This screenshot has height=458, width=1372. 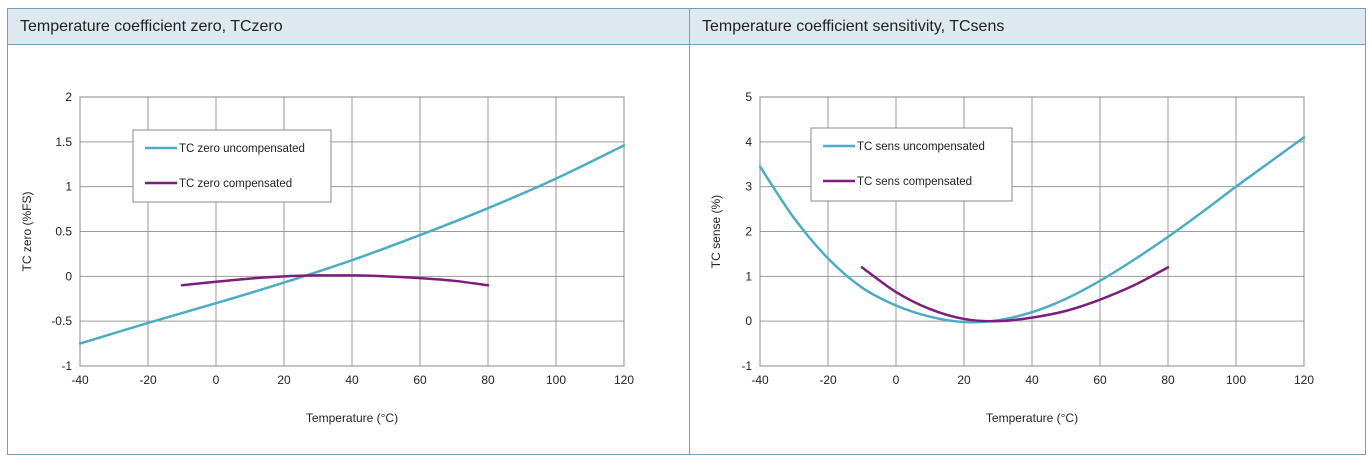 I want to click on y-axis-label: TC sense (%), so click(x=716, y=231).